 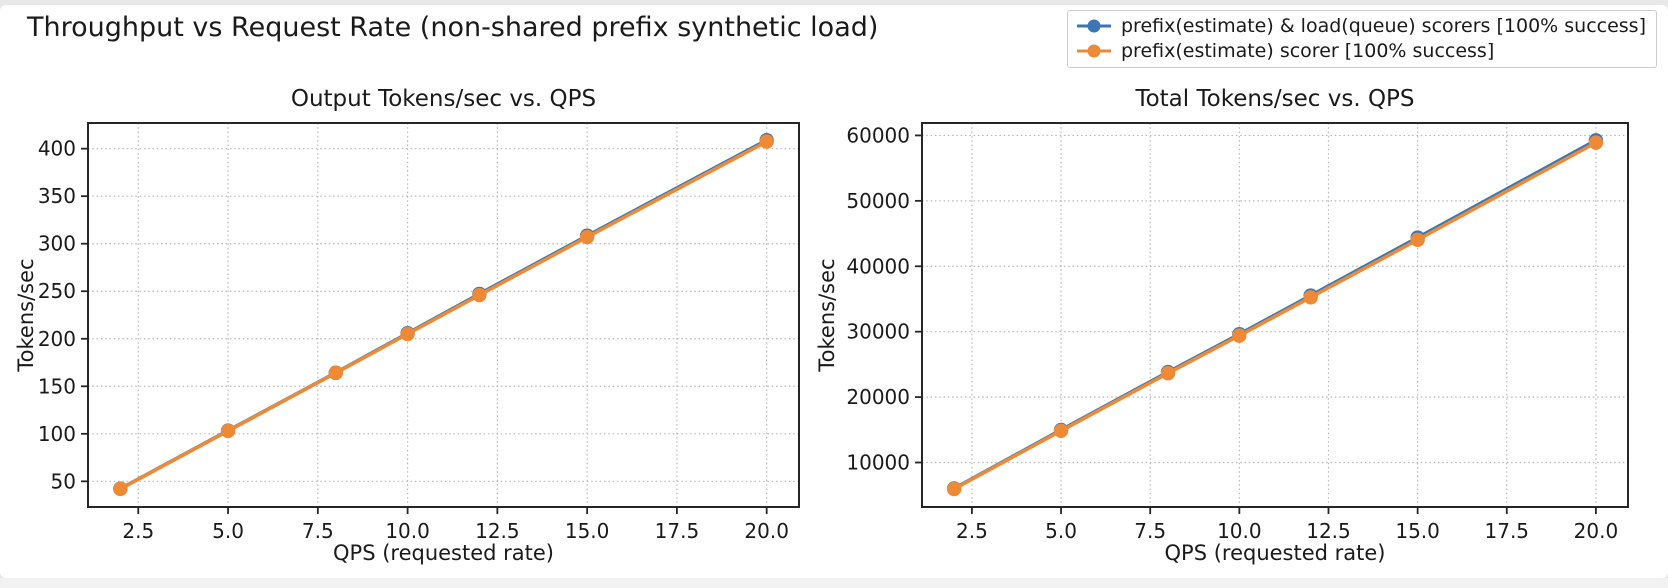 What do you see at coordinates (63, 481) in the screenshot?
I see `y-tick-label: 50` at bounding box center [63, 481].